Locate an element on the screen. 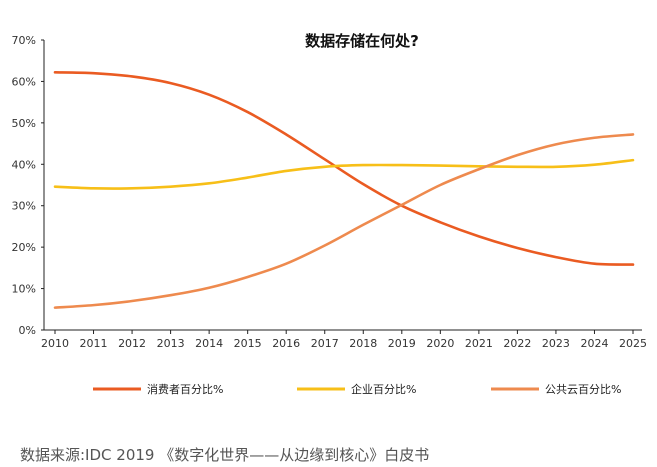 This screenshot has height=467, width=657. y-tick-label: 20% is located at coordinates (24, 247).